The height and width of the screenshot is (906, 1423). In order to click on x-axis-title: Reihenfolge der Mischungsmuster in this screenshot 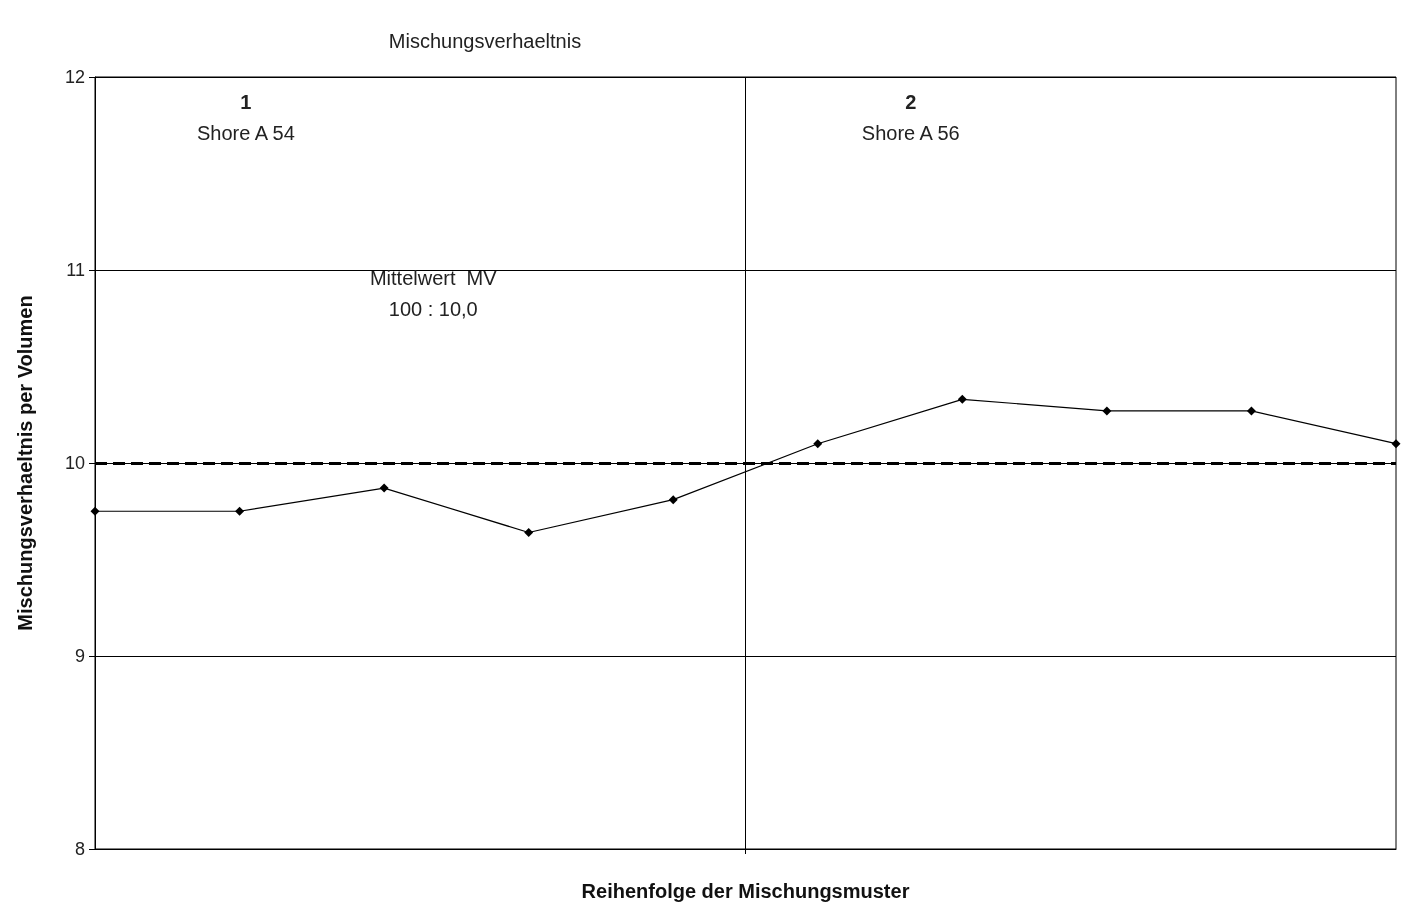, I will do `click(745, 891)`.